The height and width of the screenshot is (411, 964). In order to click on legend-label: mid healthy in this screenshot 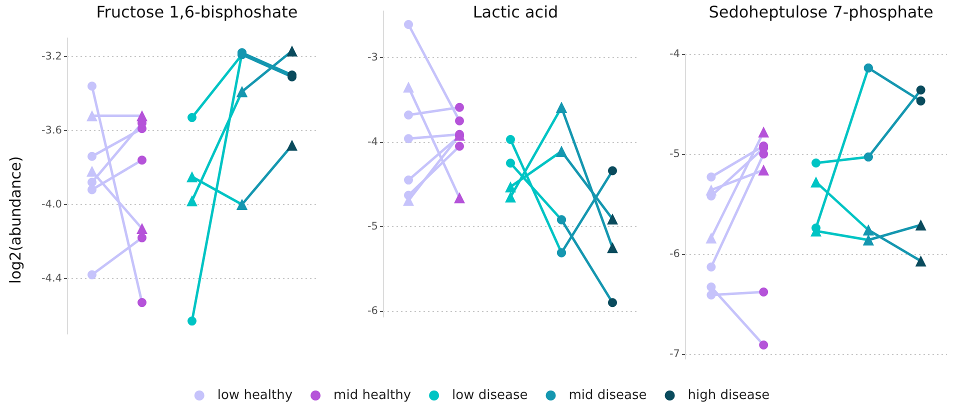, I will do `click(373, 395)`.